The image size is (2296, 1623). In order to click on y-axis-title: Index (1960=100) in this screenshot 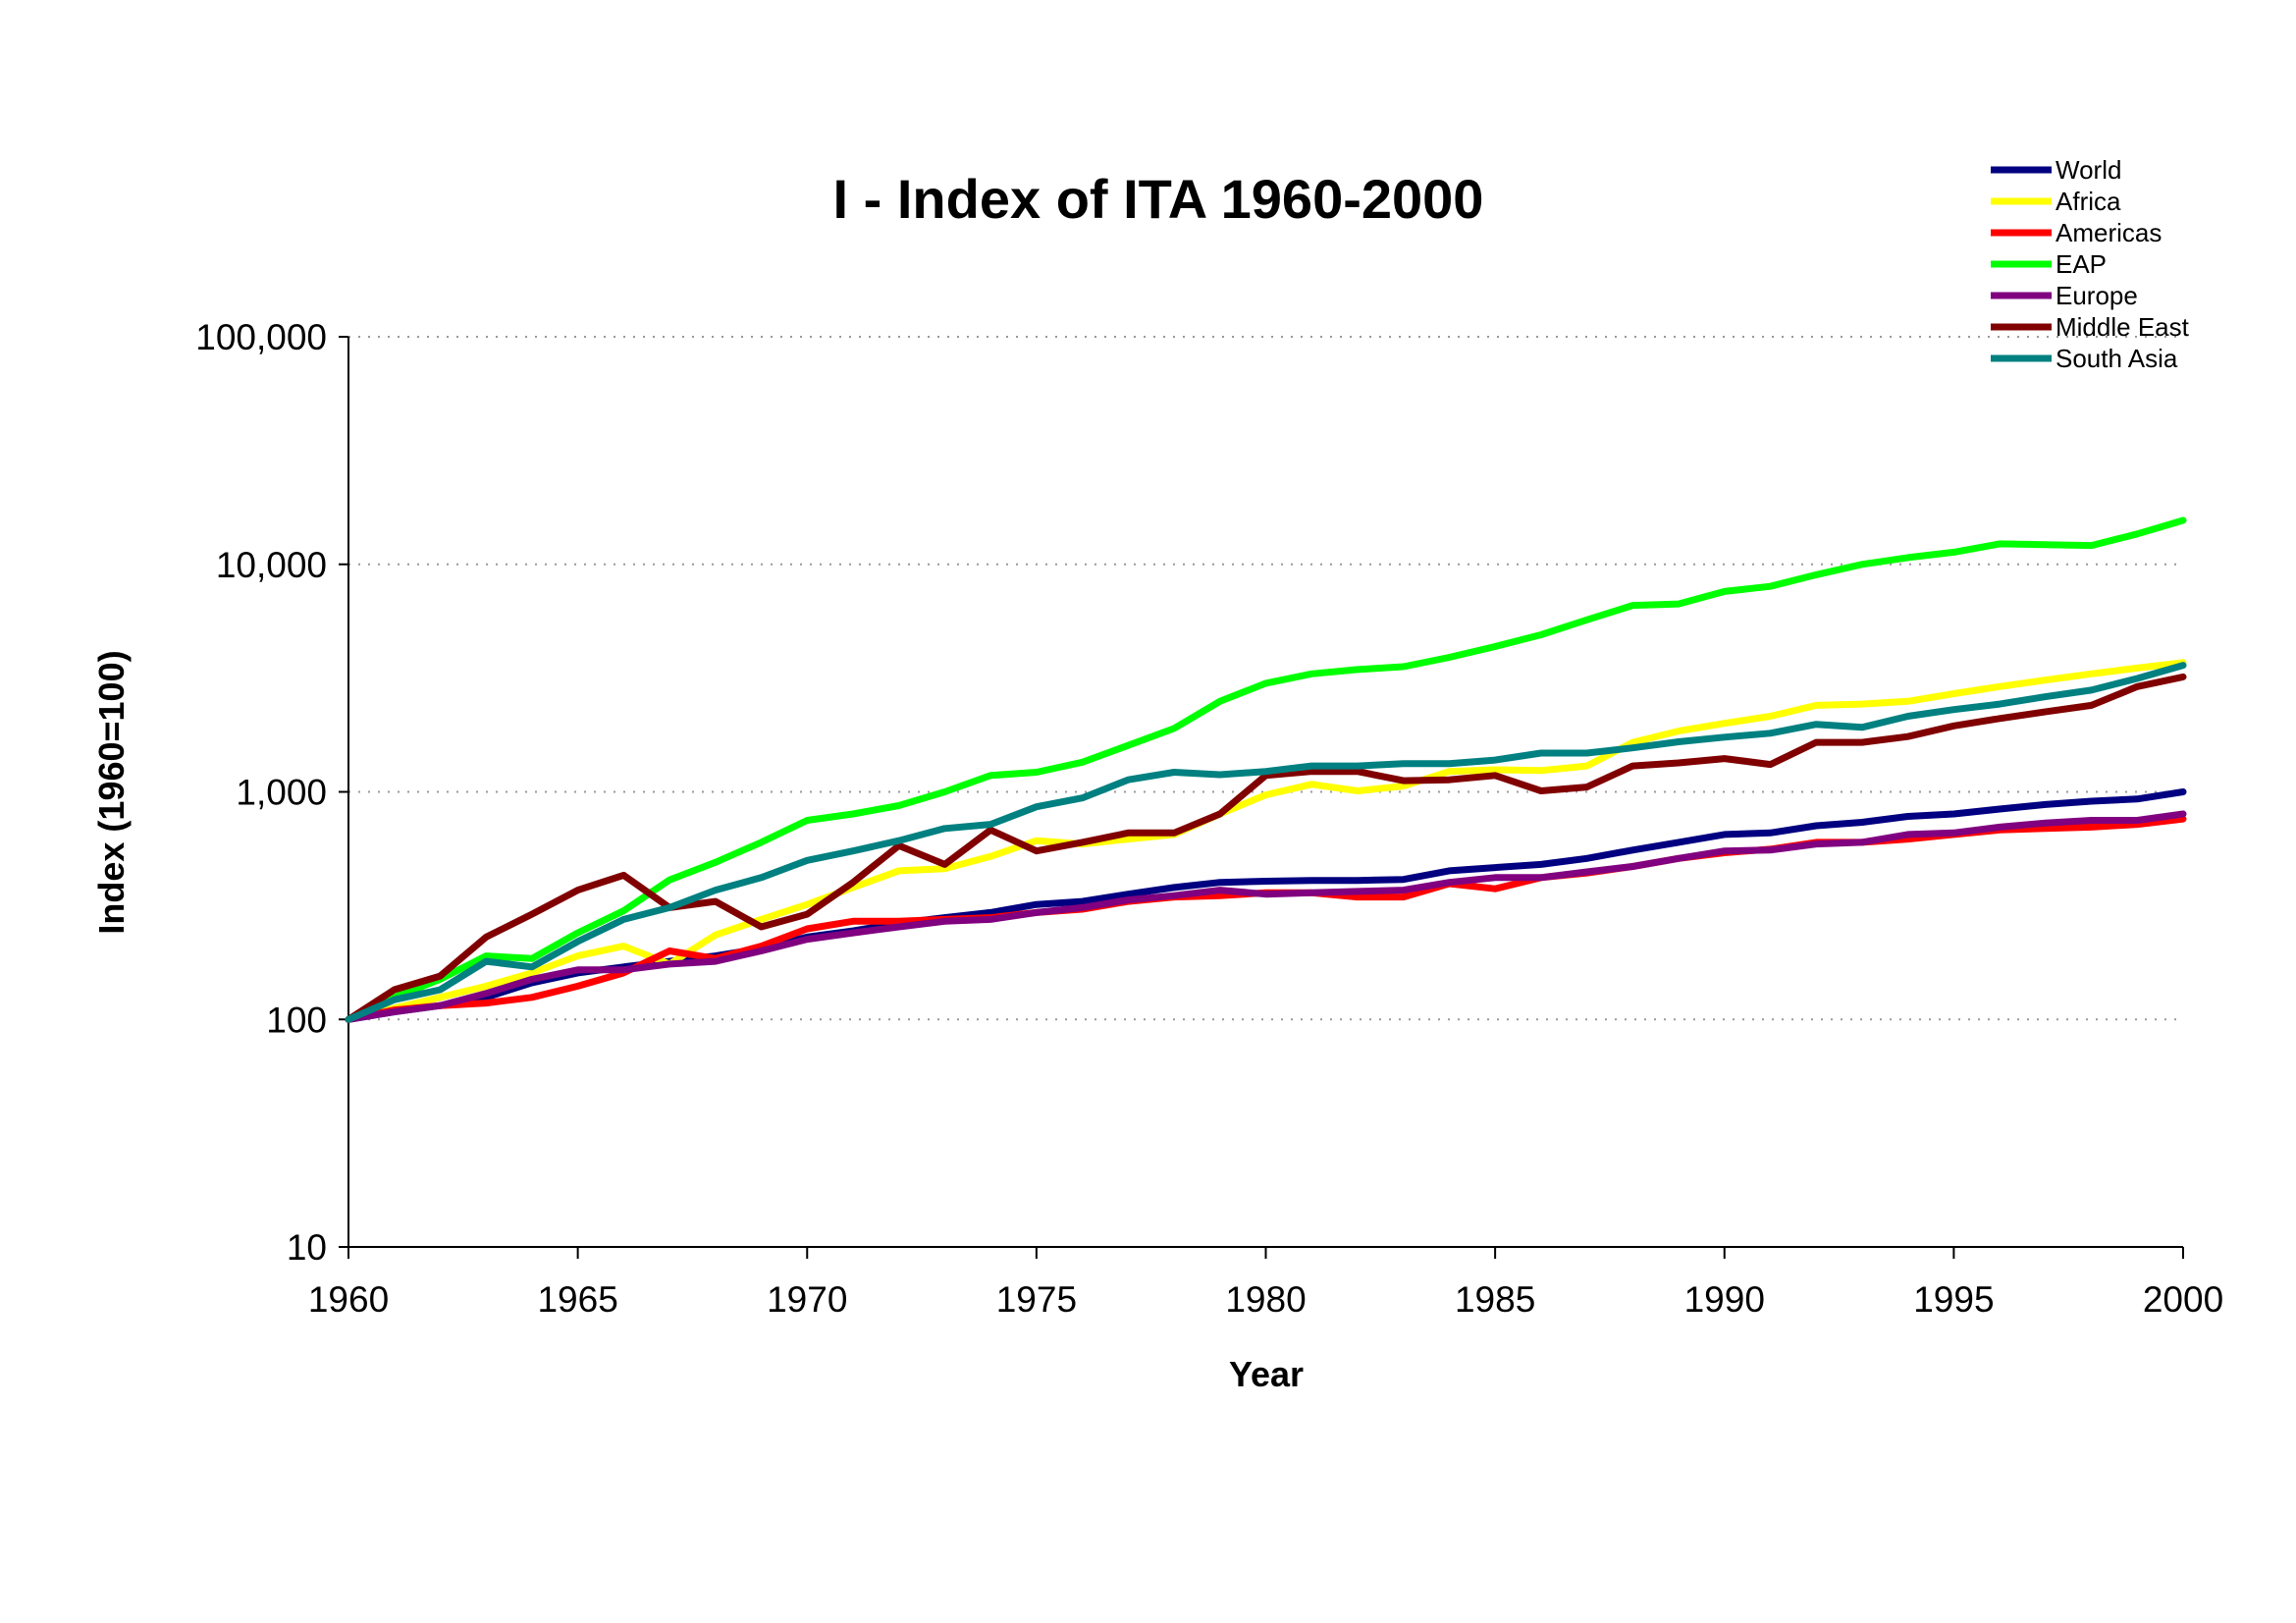, I will do `click(111, 792)`.